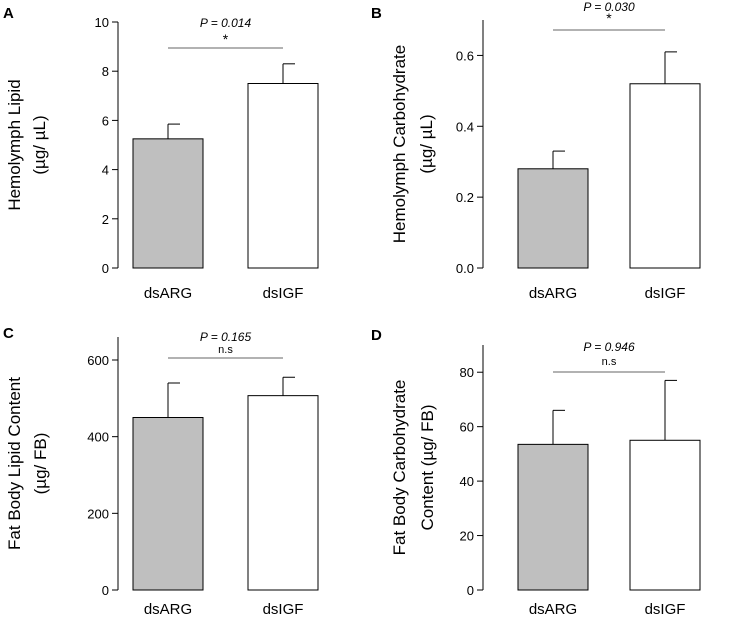 The width and height of the screenshot is (737, 620). I want to click on y-tick-label: 400, so click(98, 437).